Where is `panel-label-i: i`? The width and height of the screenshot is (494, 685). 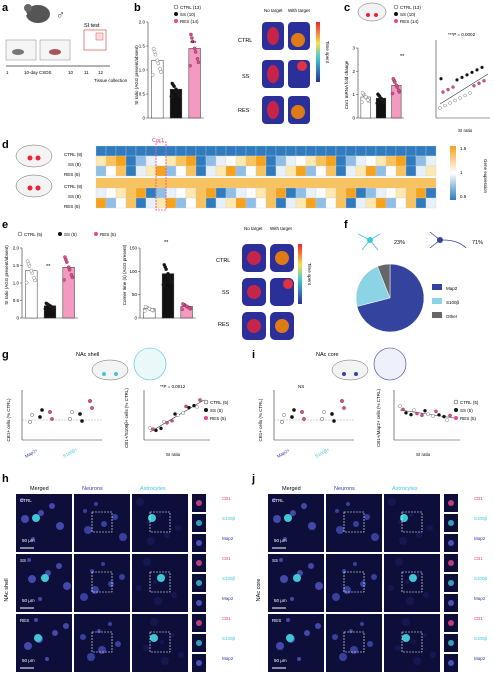
panel-label-i: i is located at coordinates (253, 355).